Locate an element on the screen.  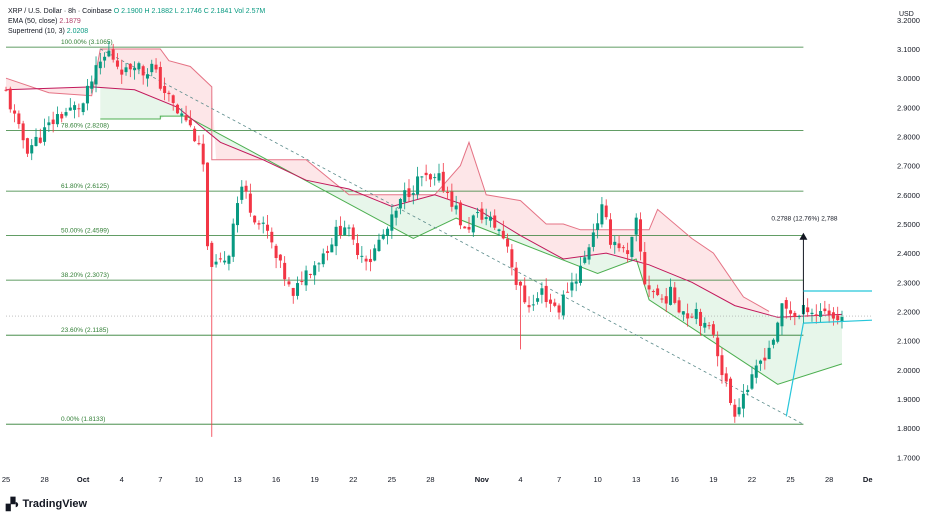
price-tick-label: 2.4000 is located at coordinates (908, 253).